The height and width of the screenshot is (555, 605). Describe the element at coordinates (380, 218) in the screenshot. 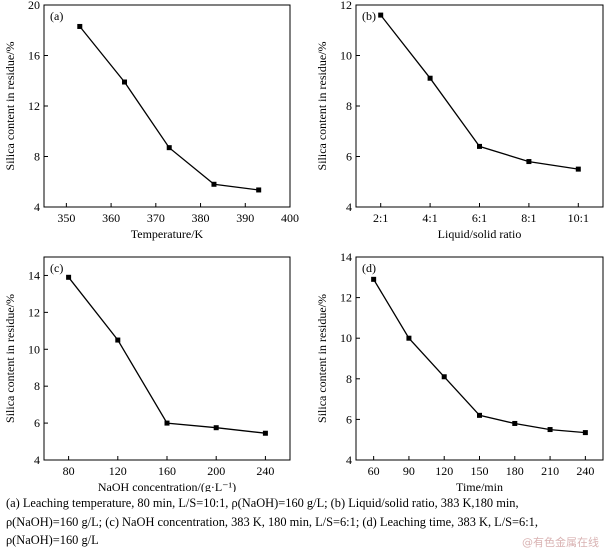

I see `x-tick-label: 2:1` at that location.